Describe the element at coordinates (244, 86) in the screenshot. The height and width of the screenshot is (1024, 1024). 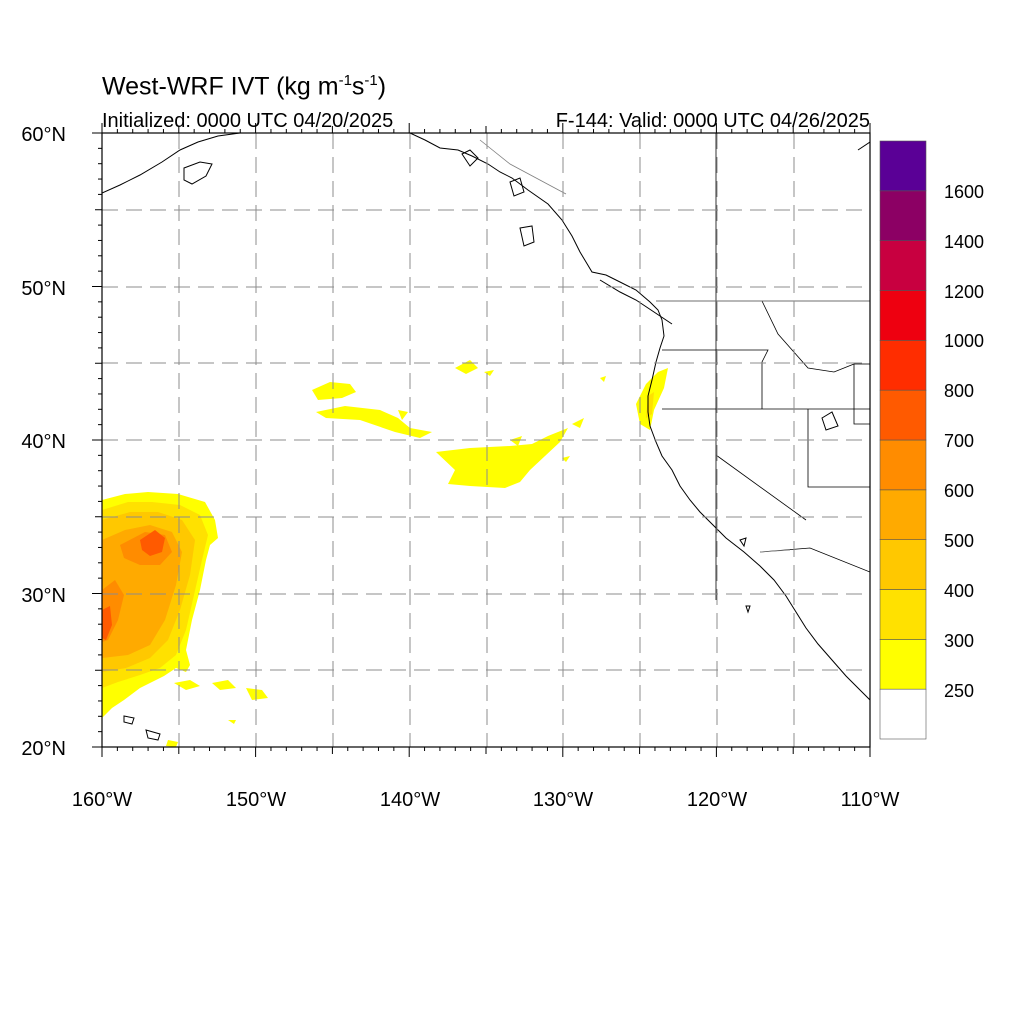
I see `map-title: West-WRF IVT (kg m-1s-1)` at that location.